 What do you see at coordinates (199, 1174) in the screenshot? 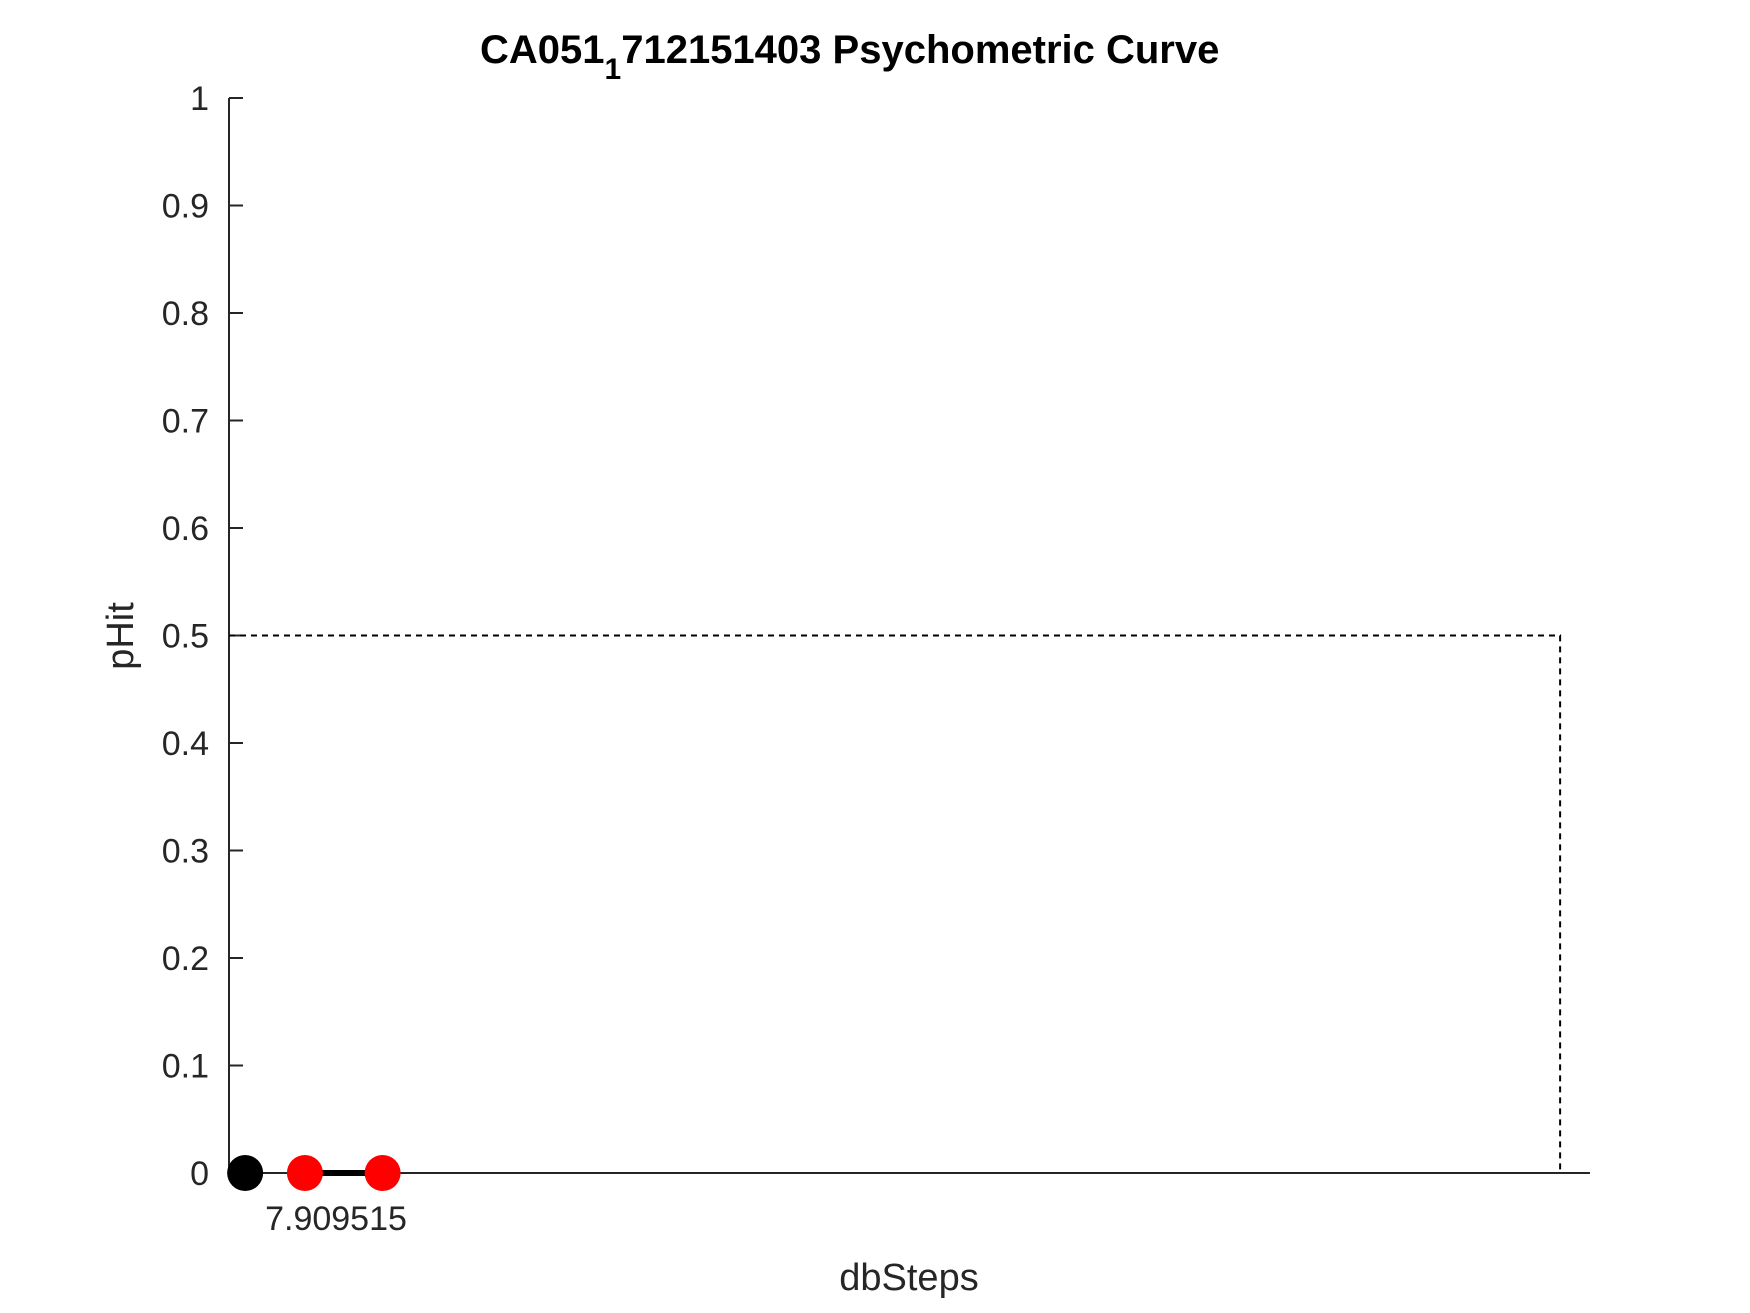
I see `y-tick-label: 0` at bounding box center [199, 1174].